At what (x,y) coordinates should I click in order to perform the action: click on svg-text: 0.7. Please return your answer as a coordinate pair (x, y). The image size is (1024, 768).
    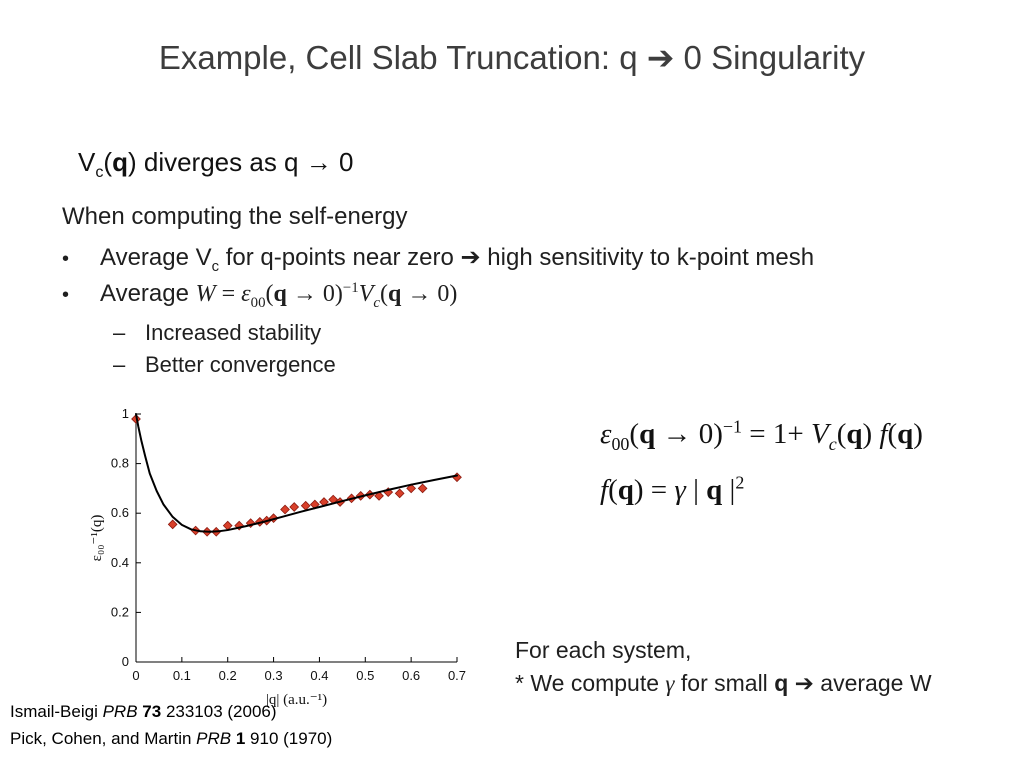
    Looking at the image, I should click on (457, 675).